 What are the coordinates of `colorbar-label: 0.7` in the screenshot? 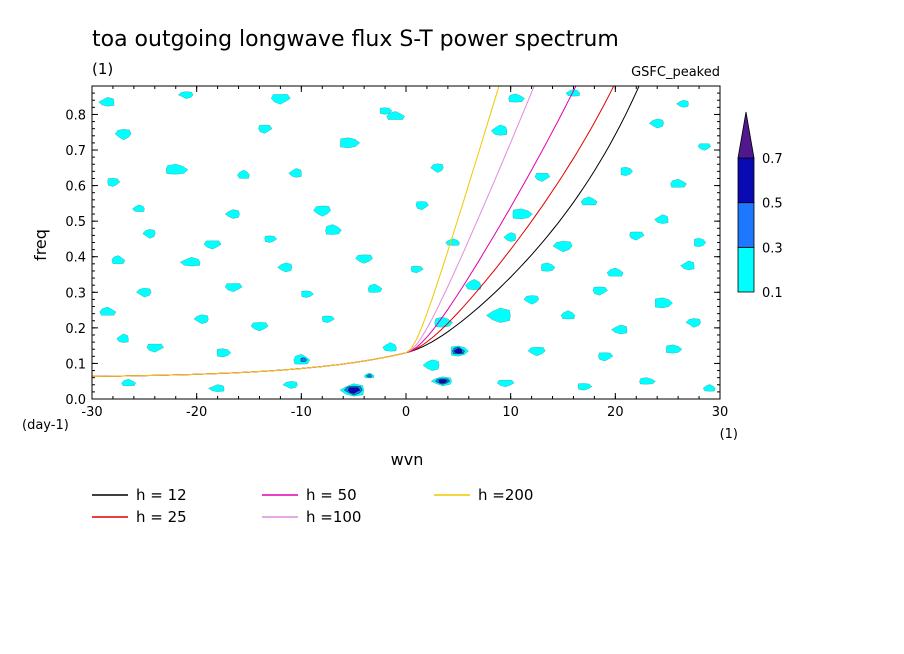 It's located at (772, 159).